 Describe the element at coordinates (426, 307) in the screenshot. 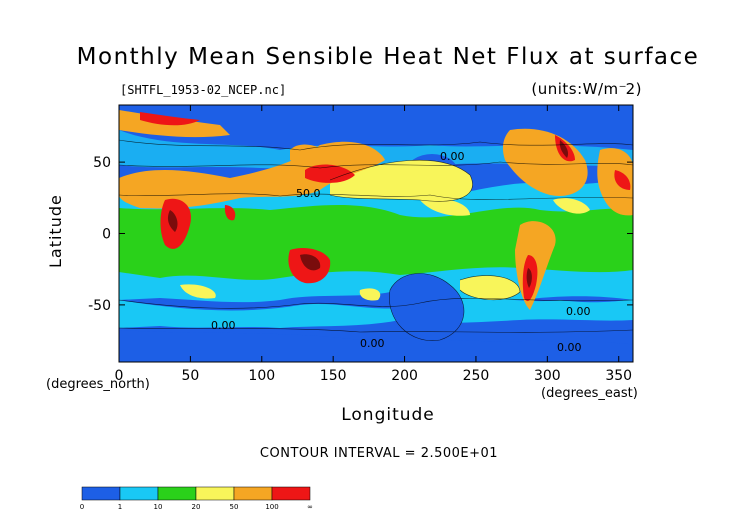

I see `south-pacific-pool` at that location.